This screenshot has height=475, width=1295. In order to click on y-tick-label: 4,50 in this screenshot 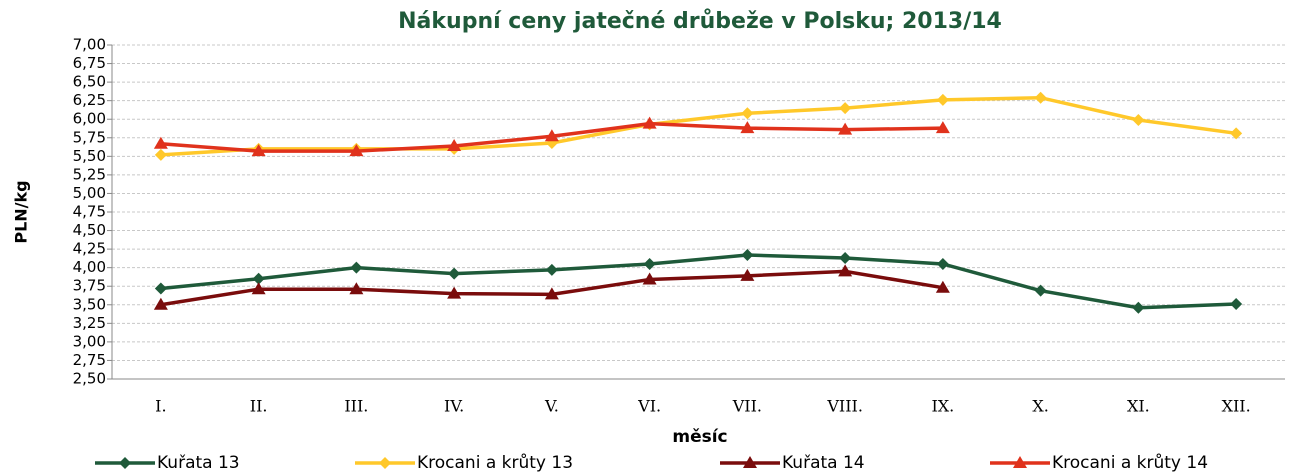, I will do `click(89, 230)`.